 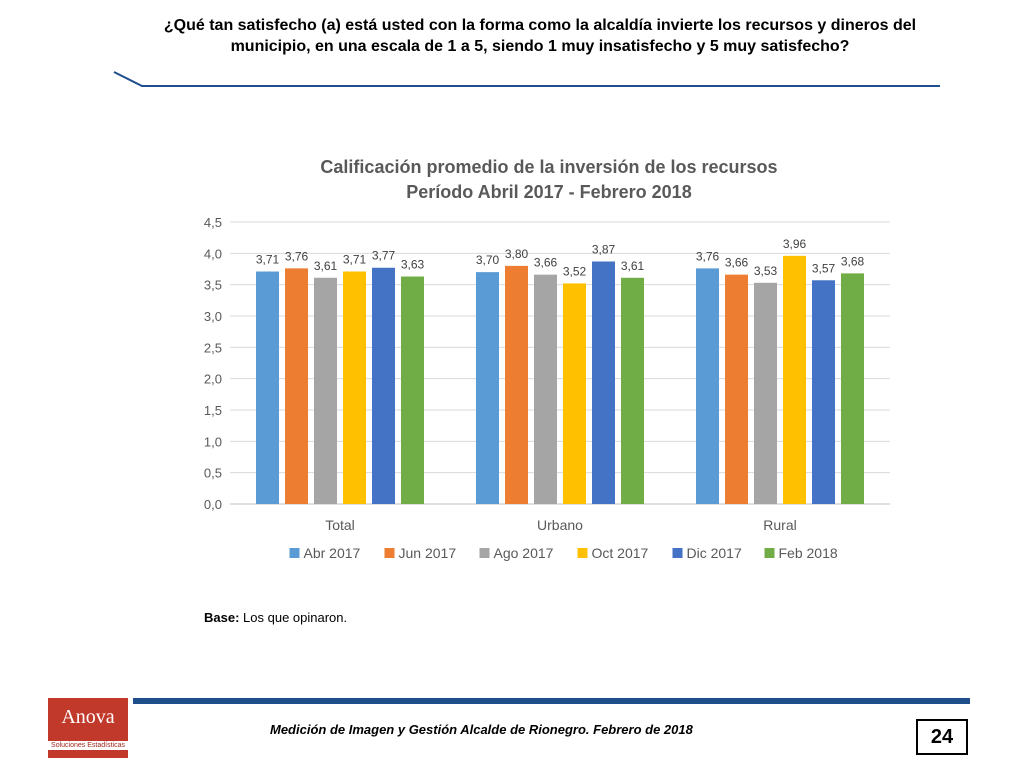 What do you see at coordinates (213, 222) in the screenshot?
I see `y-tick-label: 4,5` at bounding box center [213, 222].